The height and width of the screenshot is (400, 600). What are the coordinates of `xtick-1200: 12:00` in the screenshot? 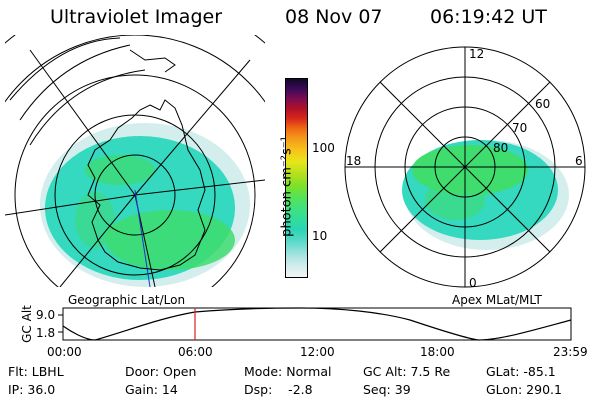 It's located at (317, 352).